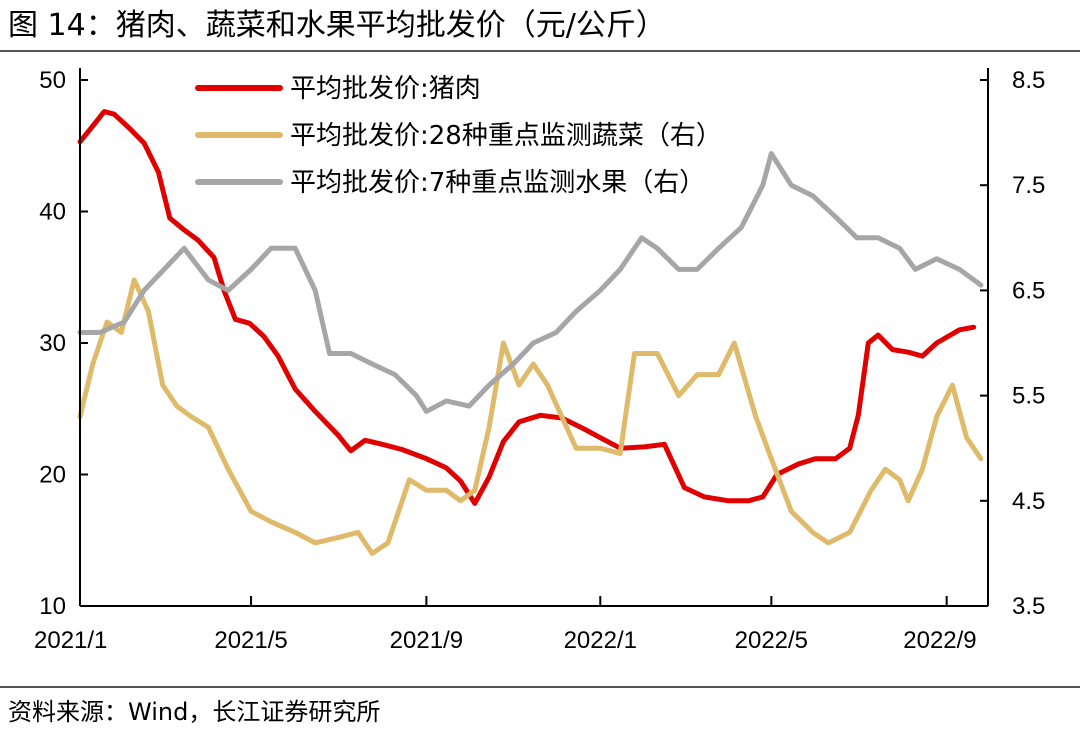 This screenshot has height=734, width=1080. What do you see at coordinates (1028, 185) in the screenshot?
I see `right-tick-label: 7.5` at bounding box center [1028, 185].